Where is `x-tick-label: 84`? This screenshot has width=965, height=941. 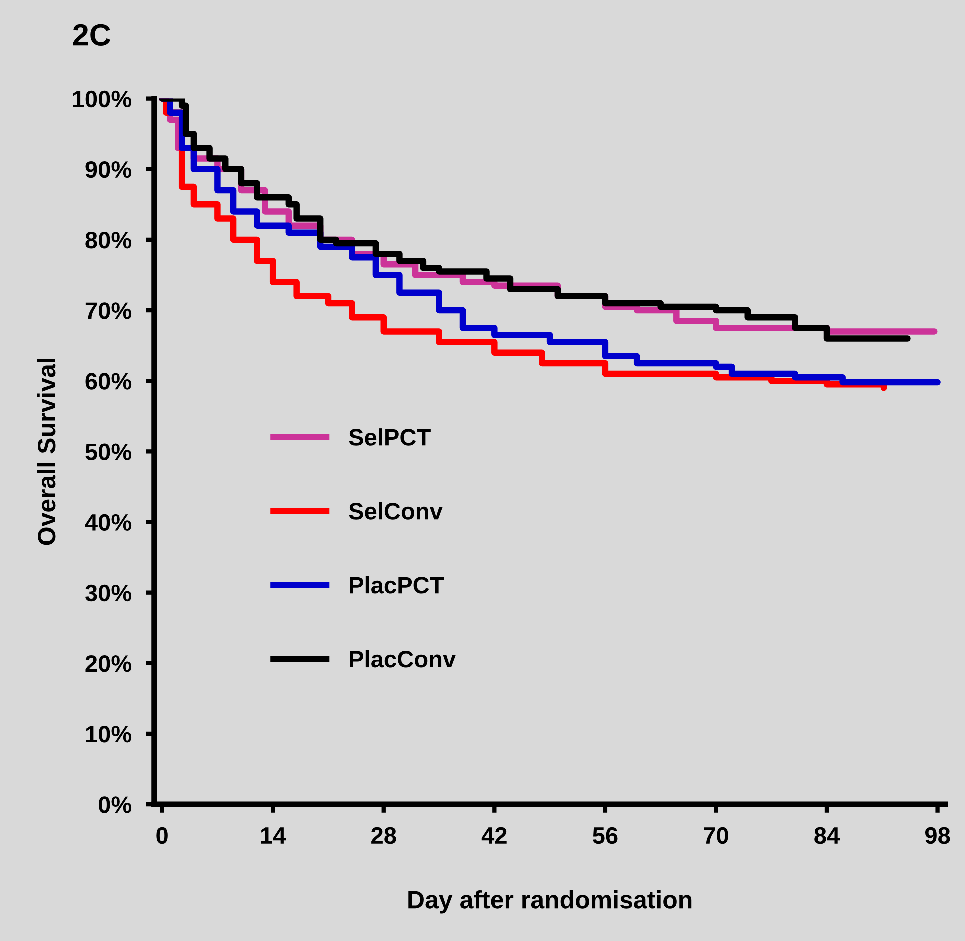 x-tick-label: 84 is located at coordinates (827, 835).